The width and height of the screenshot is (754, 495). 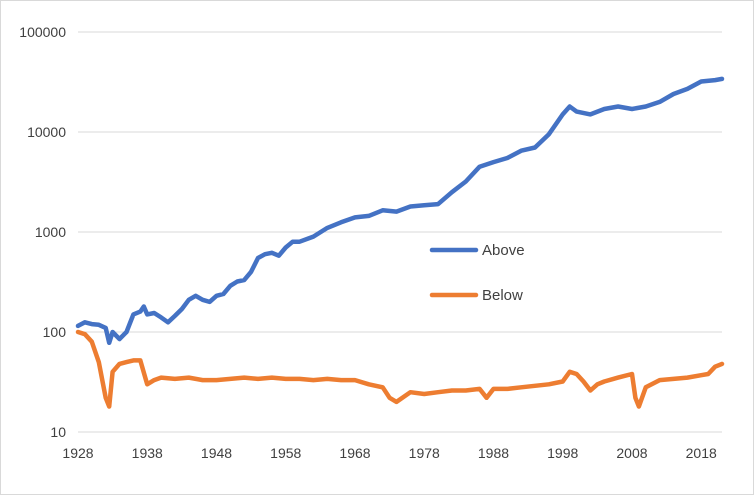 What do you see at coordinates (58, 432) in the screenshot?
I see `y-tick-label: 10` at bounding box center [58, 432].